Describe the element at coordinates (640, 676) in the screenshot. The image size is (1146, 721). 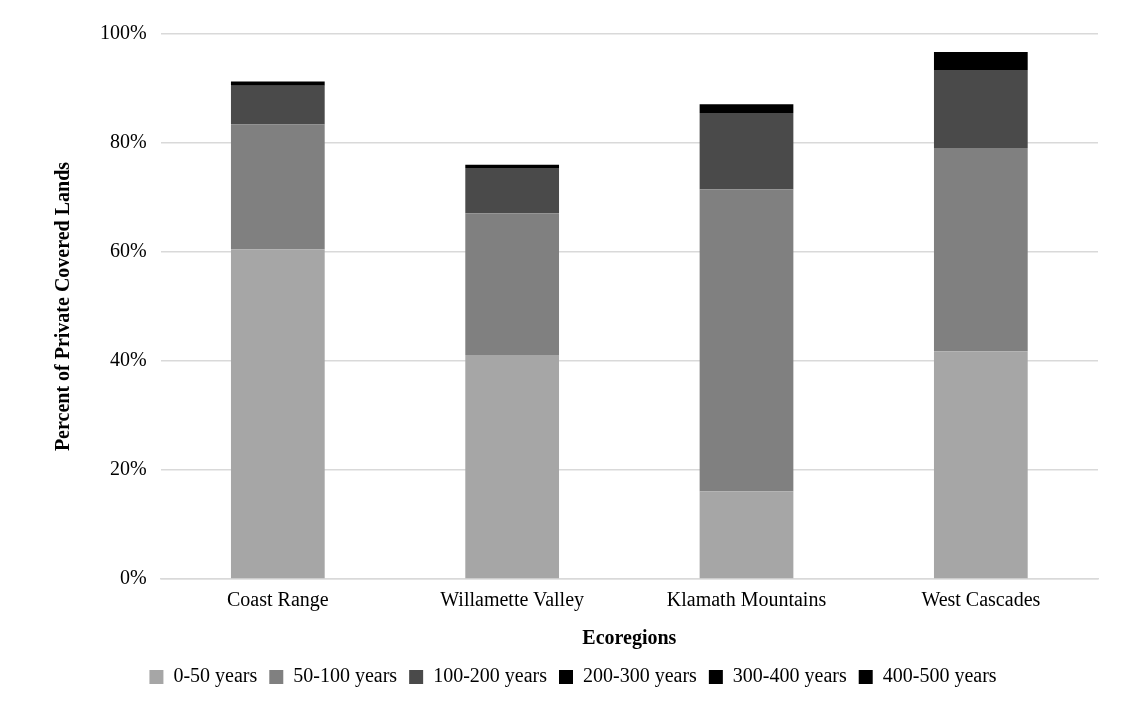
I see `legend-label: 200-300 years` at that location.